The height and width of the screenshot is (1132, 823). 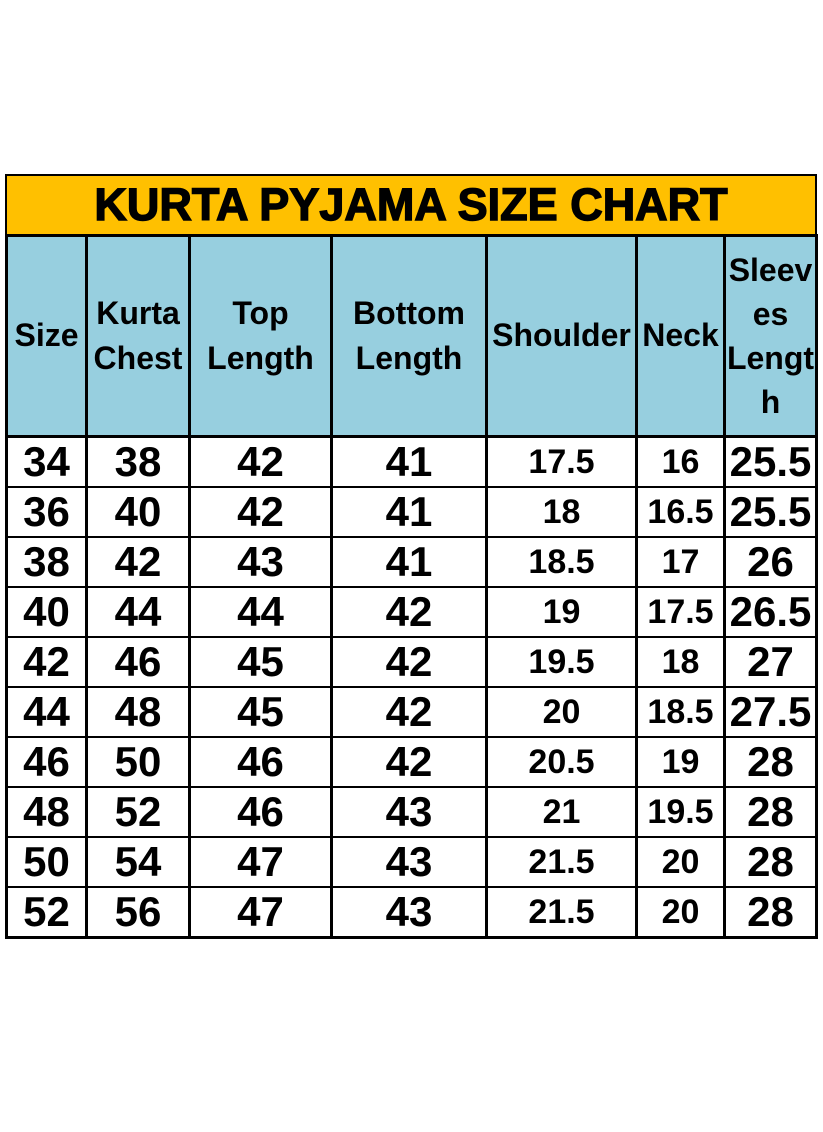 I want to click on column-header-bottom-length: Bottom Length, so click(x=409, y=336).